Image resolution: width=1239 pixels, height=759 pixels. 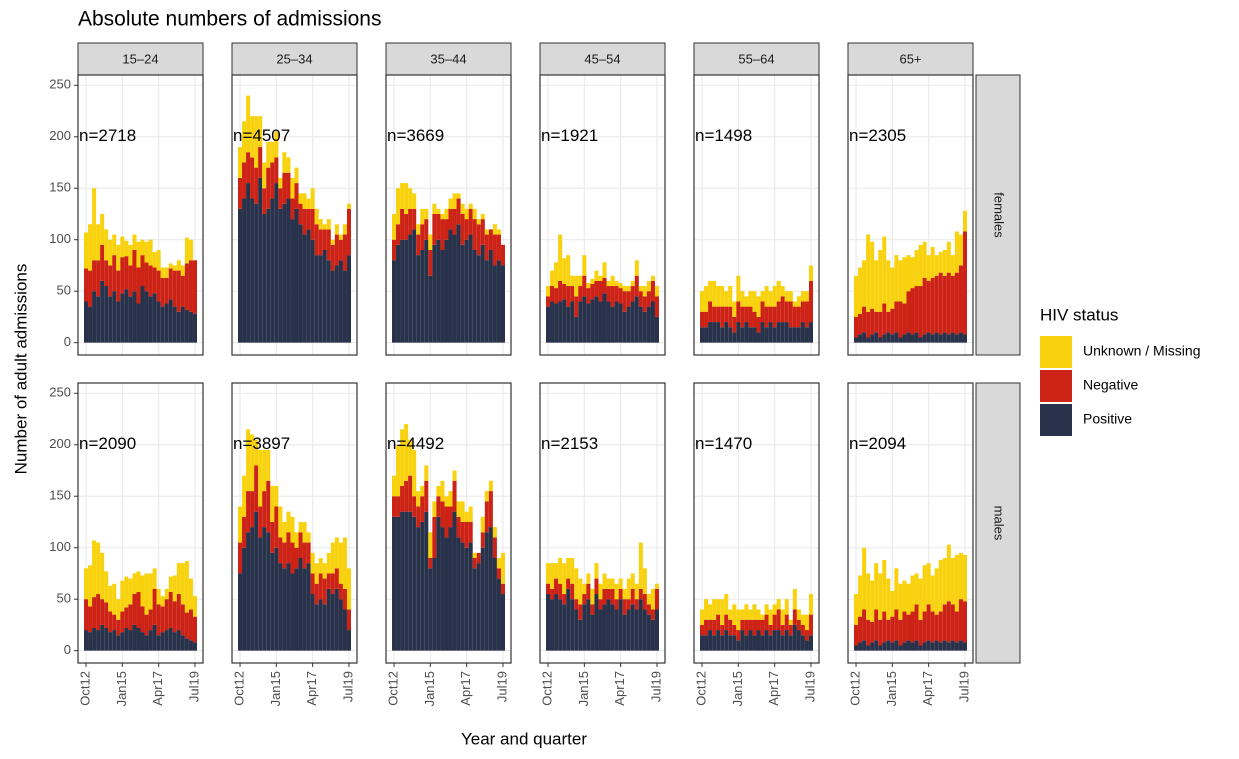 What do you see at coordinates (999, 215) in the screenshot?
I see `strip-label: females` at bounding box center [999, 215].